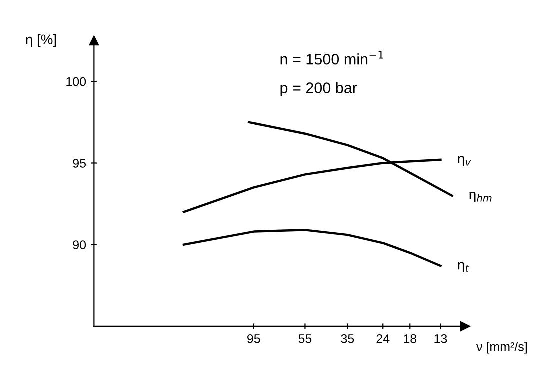  I want to click on series-label: η$_{t}$, so click(464, 267).